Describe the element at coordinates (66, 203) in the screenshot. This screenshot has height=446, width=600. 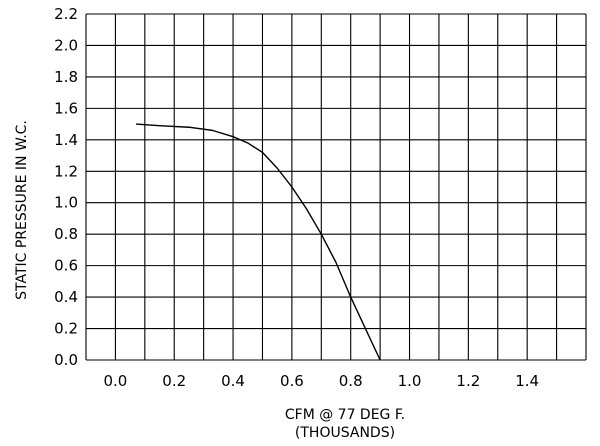
I see `y-tick-label: 1.0` at that location.